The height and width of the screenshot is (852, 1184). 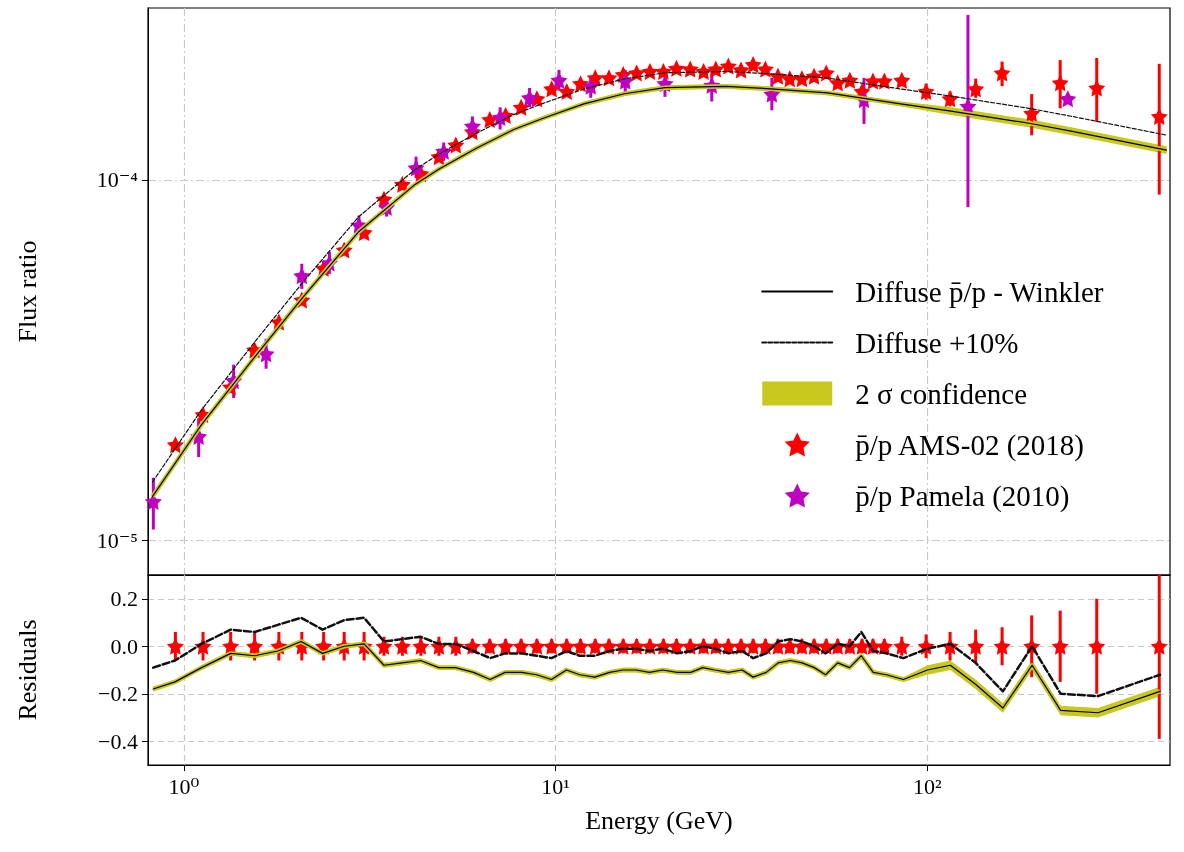 What do you see at coordinates (124, 646) in the screenshot?
I see `y-tick-label: 0.0` at bounding box center [124, 646].